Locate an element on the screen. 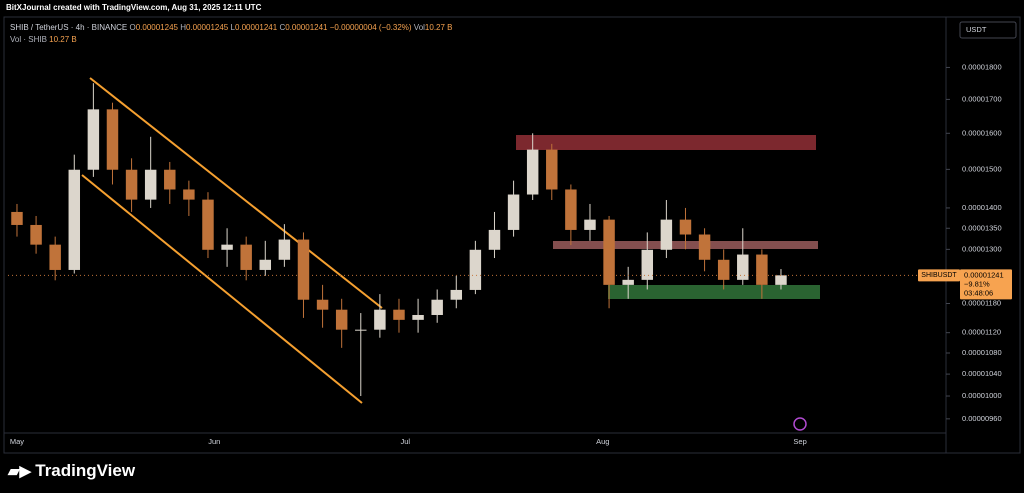  price-tag-price: 0.00001241 is located at coordinates (984, 274).